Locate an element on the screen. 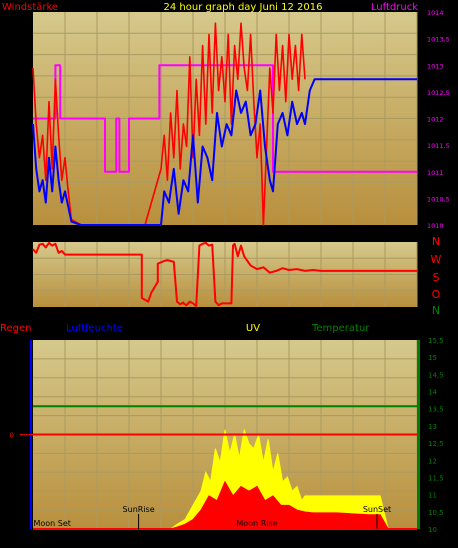 The image size is (458, 548). compass-label: S is located at coordinates (436, 277).